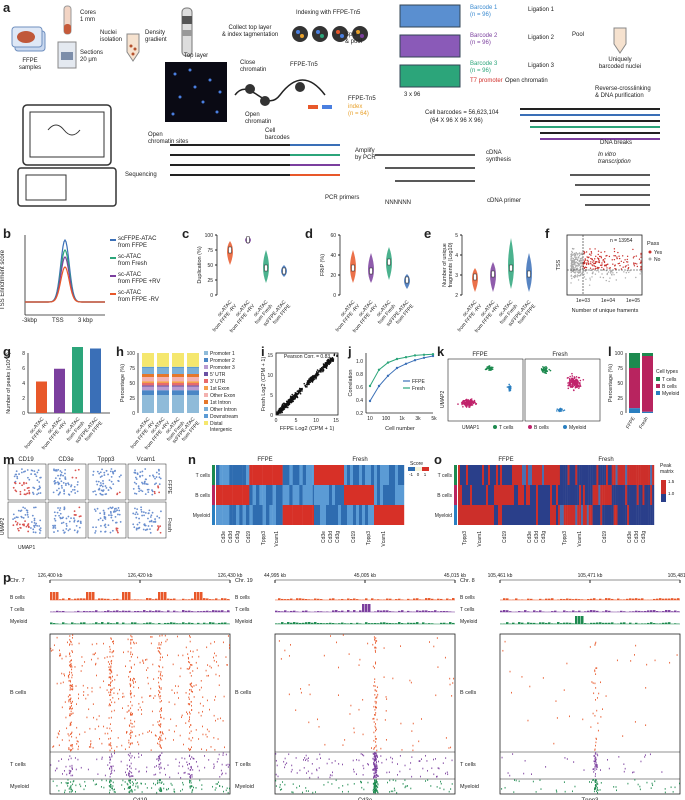 The image size is (685, 800). What do you see at coordinates (65, 279) in the screenshot?
I see `b-series-line` at bounding box center [65, 279].